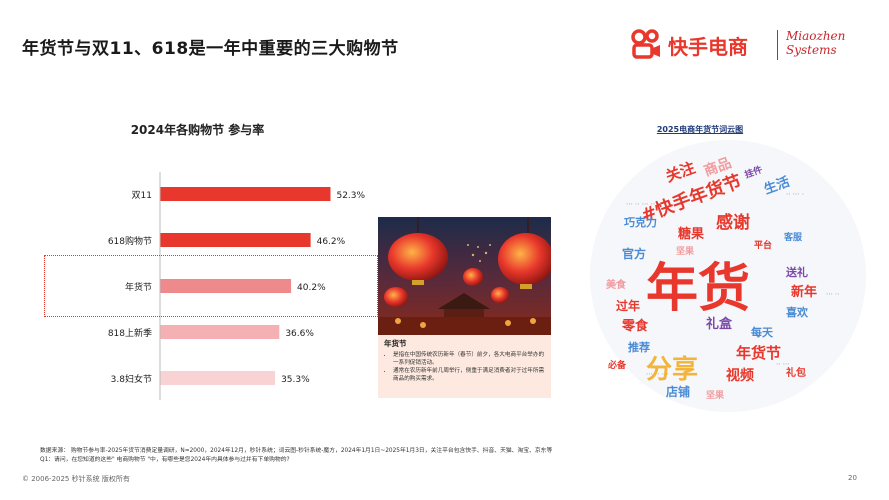 This screenshot has width=889, height=500. What do you see at coordinates (852, 478) in the screenshot?
I see `page-number: 20` at bounding box center [852, 478].